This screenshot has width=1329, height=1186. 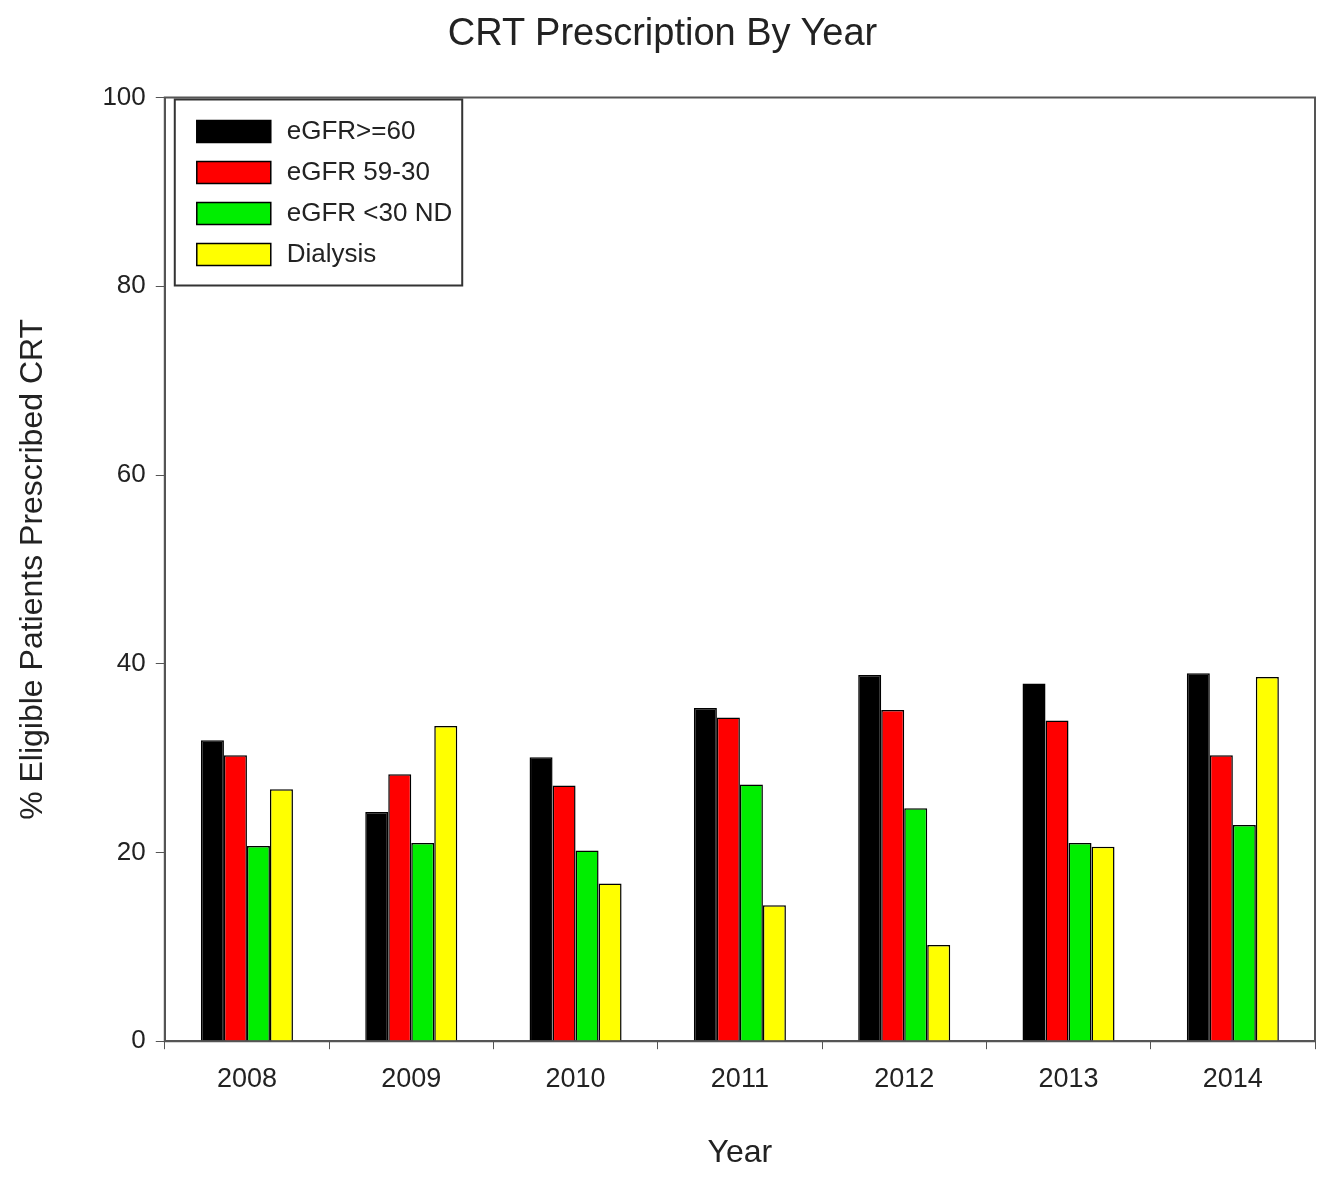 I want to click on legend-label: eGFR 59-30, so click(x=358, y=170).